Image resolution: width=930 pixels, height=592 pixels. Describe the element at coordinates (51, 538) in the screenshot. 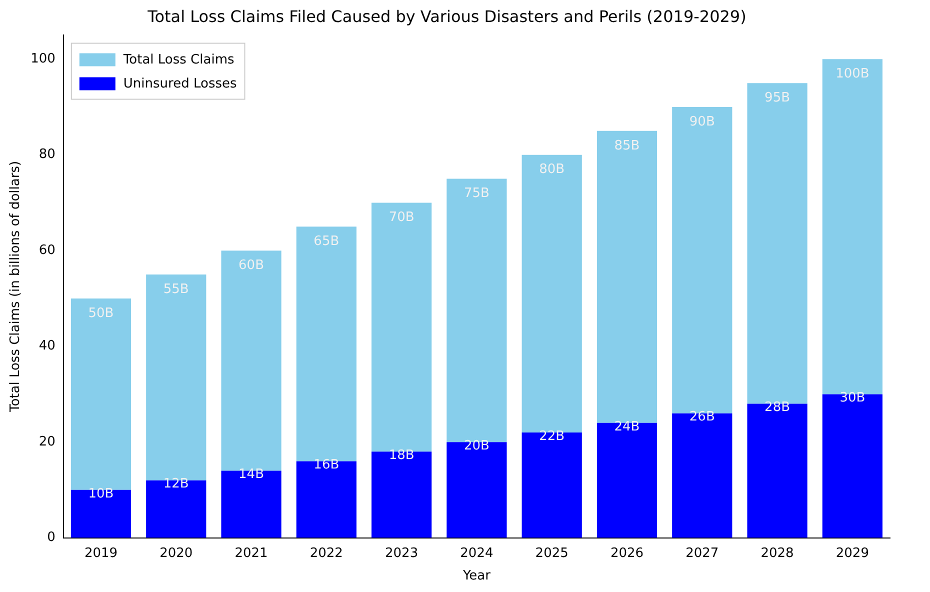

I see `y-tick-label: 0` at that location.